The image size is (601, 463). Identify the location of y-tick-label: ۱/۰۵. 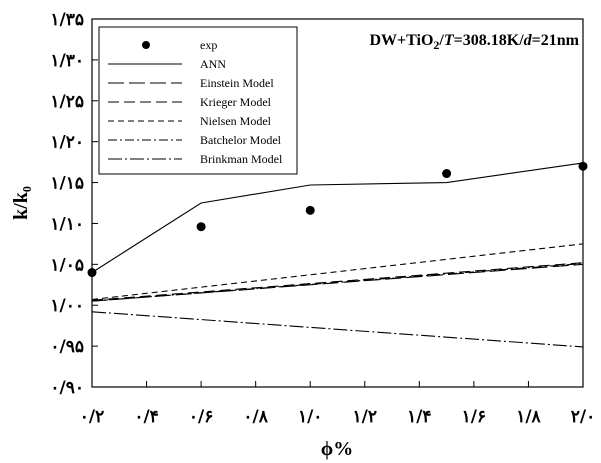
(67, 265).